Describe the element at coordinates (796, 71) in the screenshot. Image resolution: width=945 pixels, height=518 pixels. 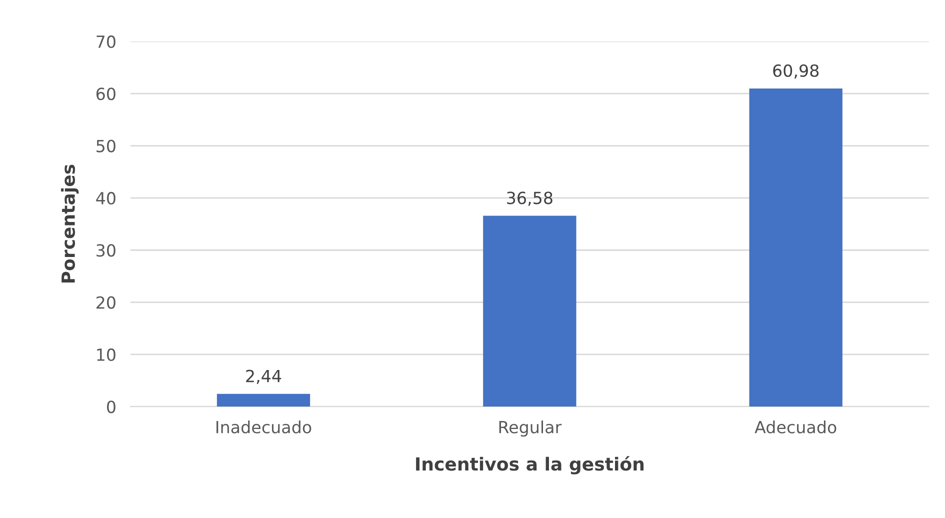
I see `data-label: 60,98` at that location.